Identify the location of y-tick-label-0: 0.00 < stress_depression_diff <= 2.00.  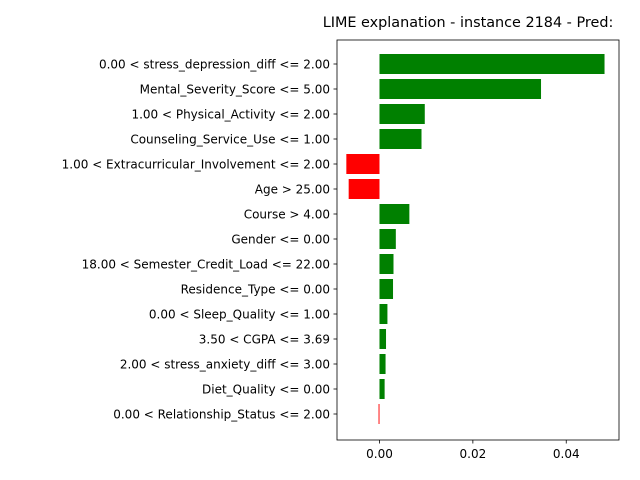
(214, 64).